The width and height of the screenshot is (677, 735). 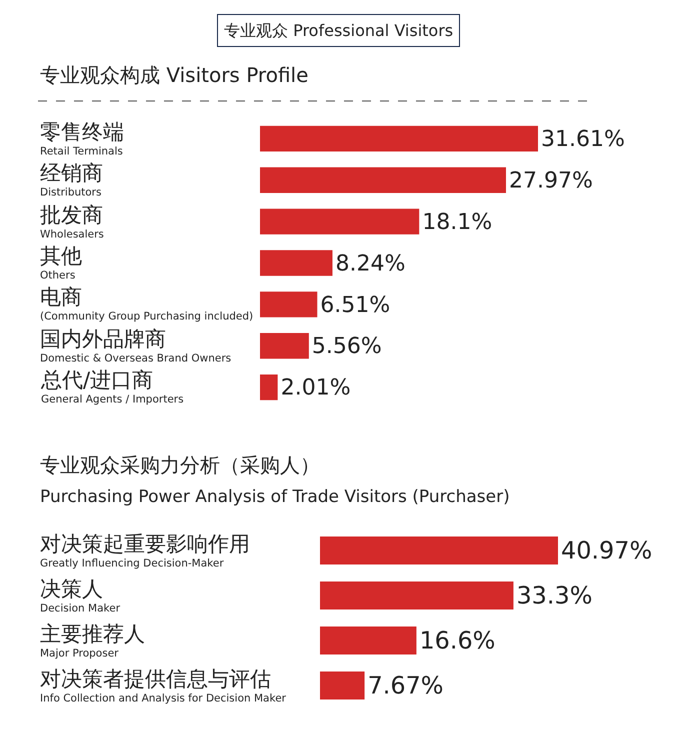 What do you see at coordinates (82, 139) in the screenshot?
I see `y-tick-label: 零售终端 Retail Terminals` at bounding box center [82, 139].